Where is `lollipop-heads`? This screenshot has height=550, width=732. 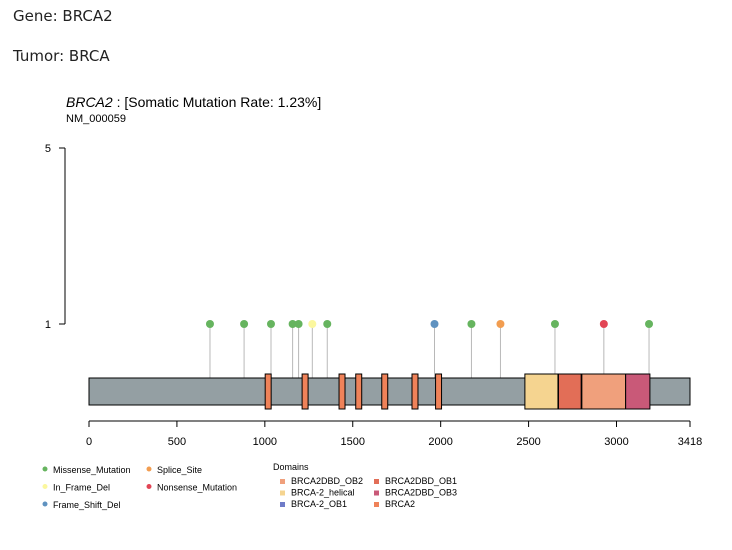 lollipop-heads is located at coordinates (429, 324).